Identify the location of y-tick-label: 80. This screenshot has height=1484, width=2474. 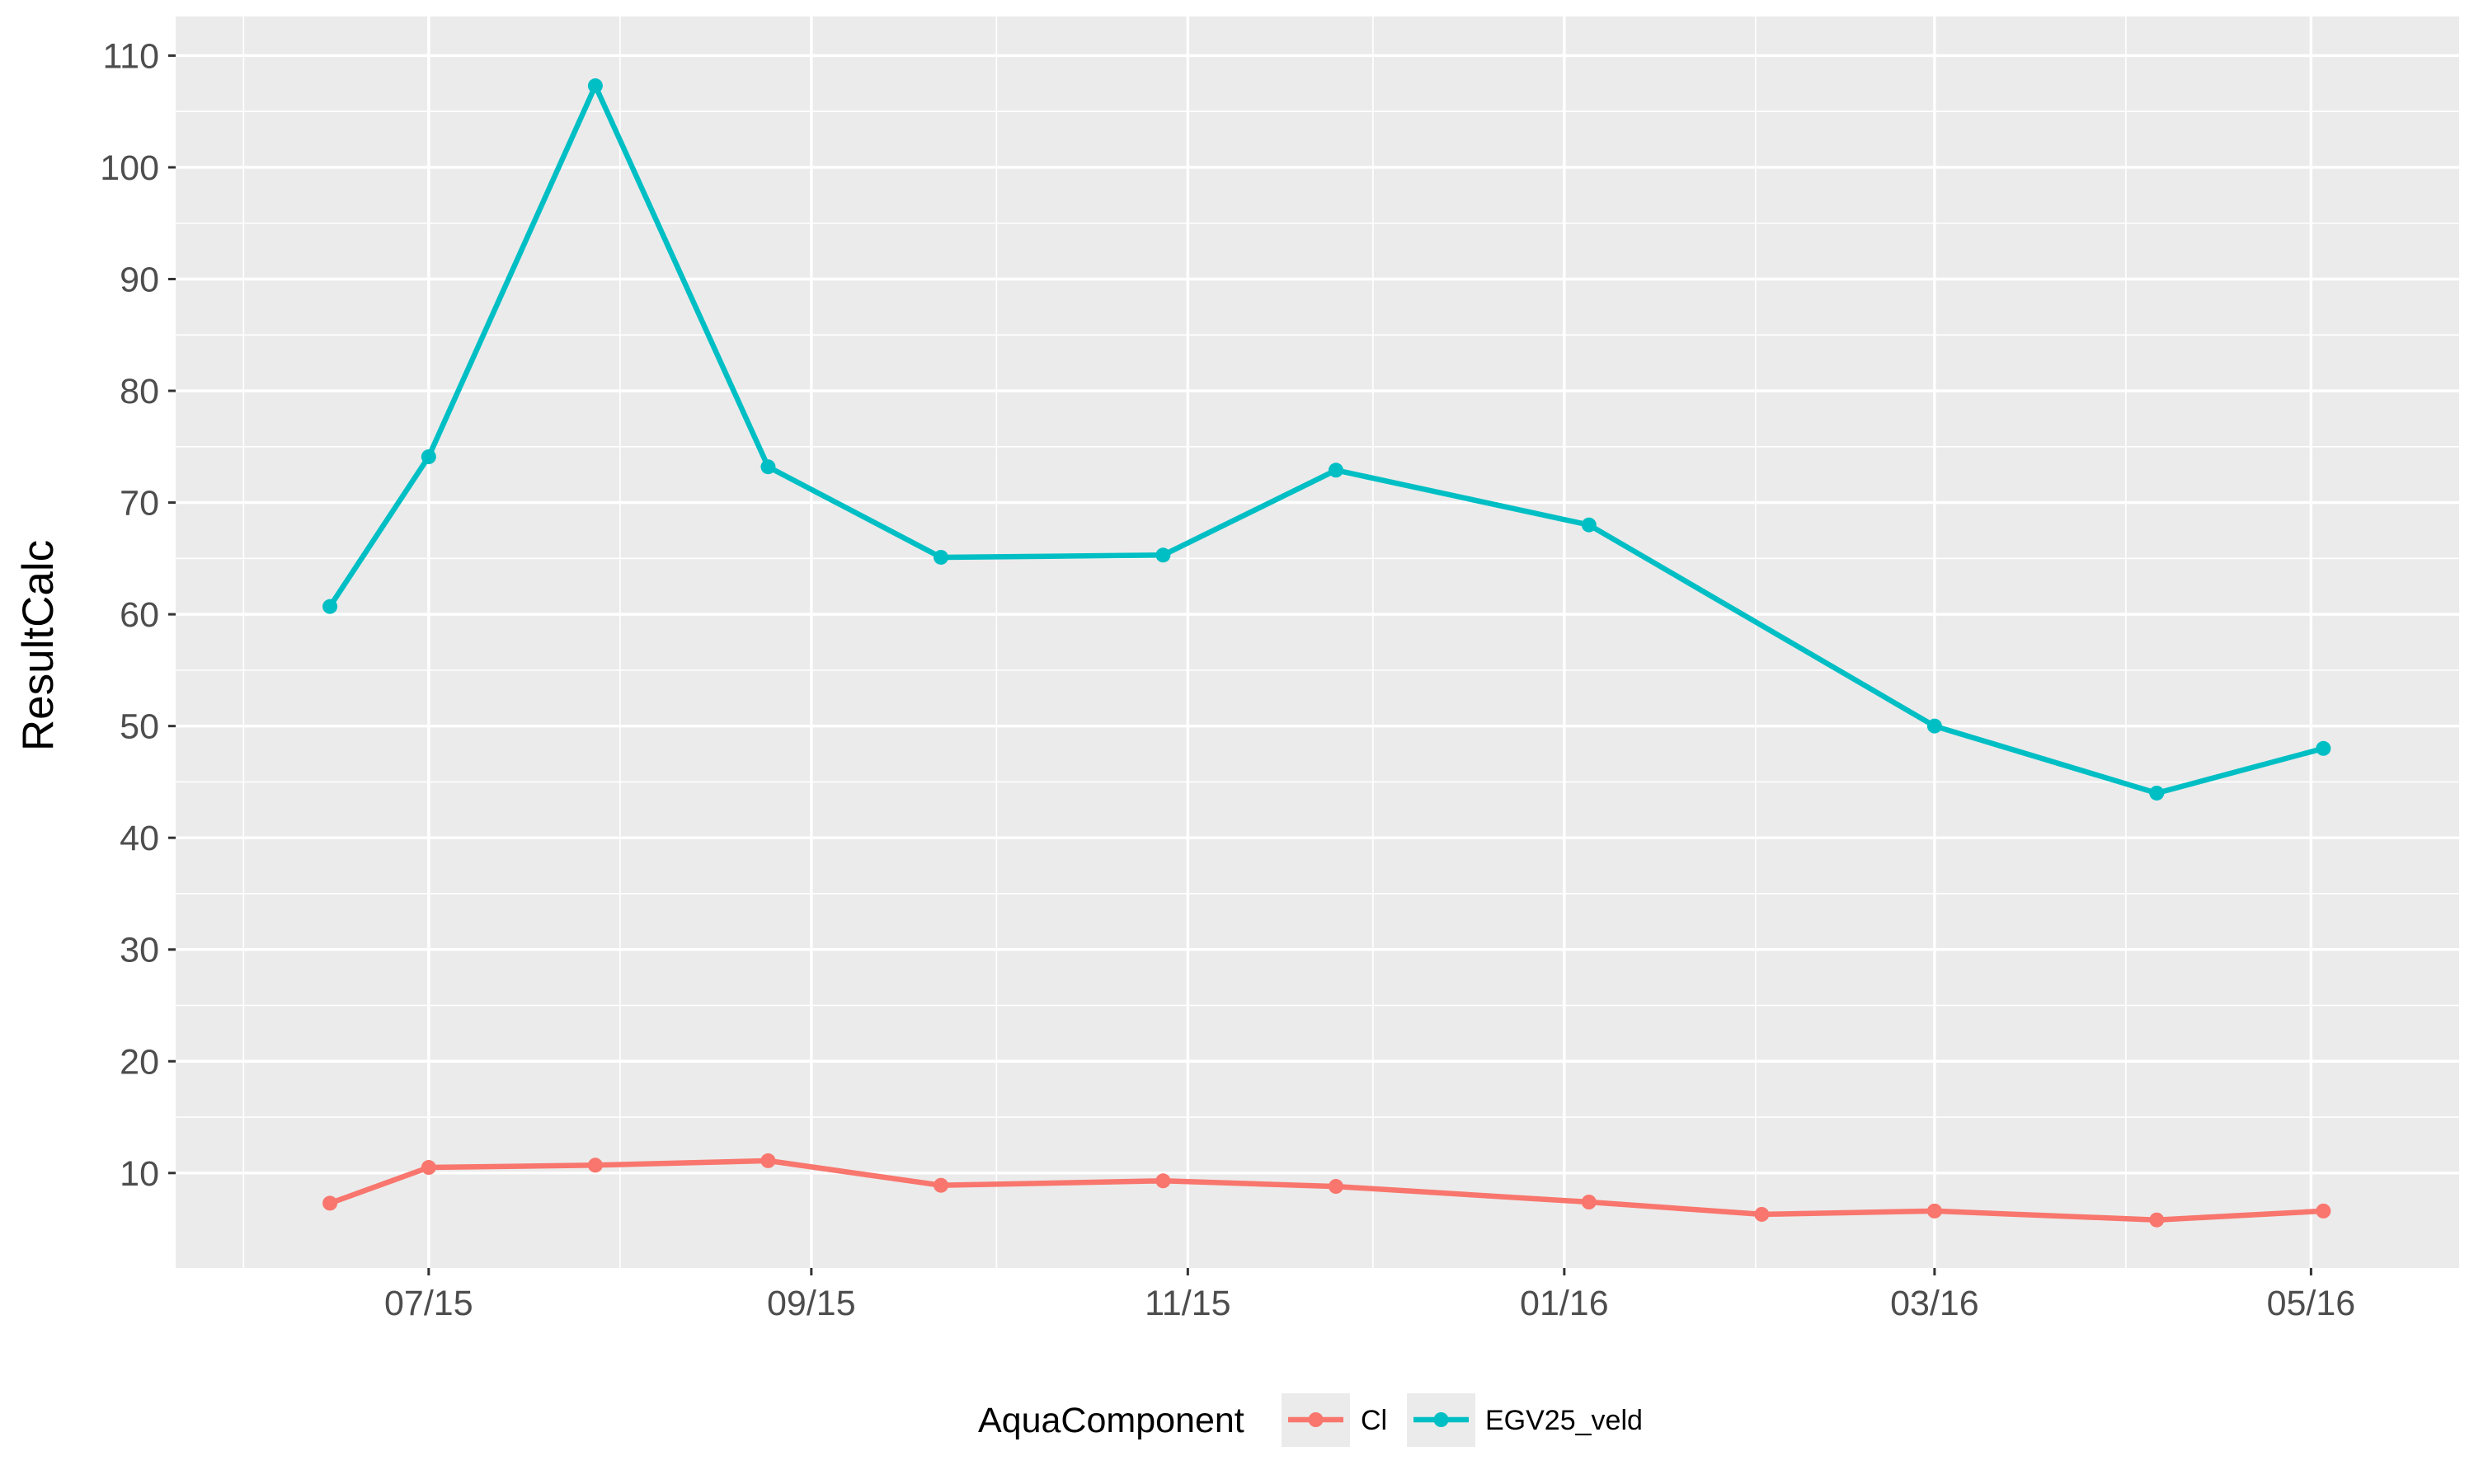
(139, 391).